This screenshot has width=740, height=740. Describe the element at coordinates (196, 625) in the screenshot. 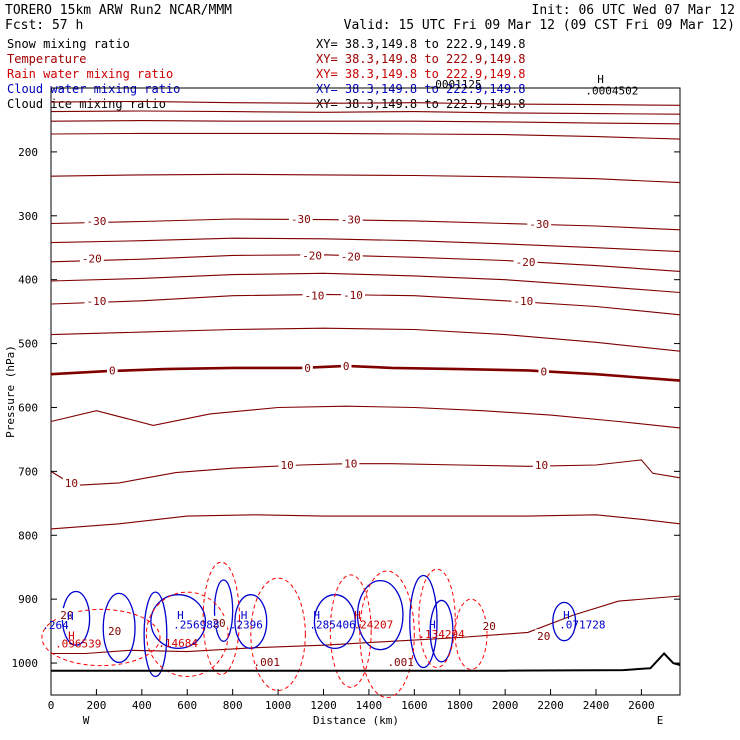

I see `max-marker-label: .256988` at that location.